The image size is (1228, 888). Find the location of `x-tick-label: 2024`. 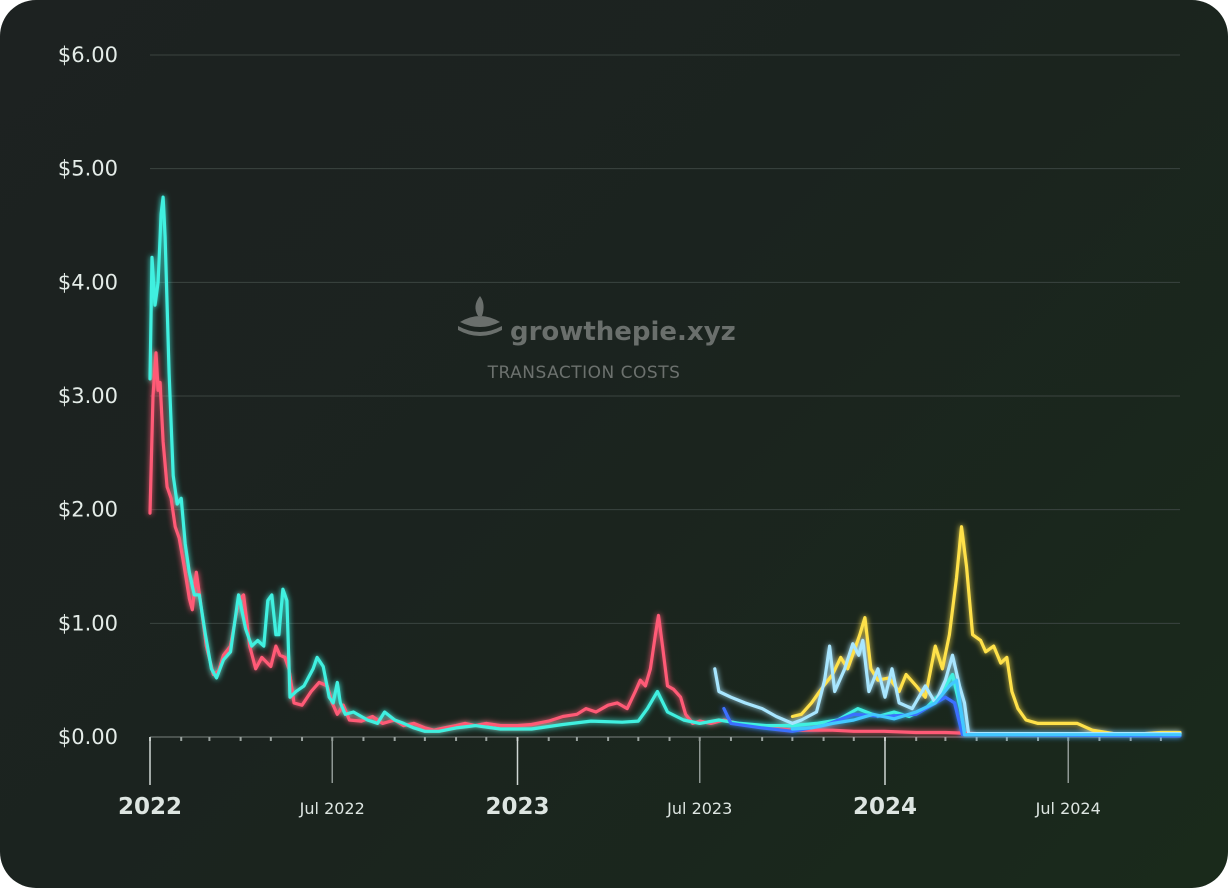

x-tick-label: 2024 is located at coordinates (885, 807).